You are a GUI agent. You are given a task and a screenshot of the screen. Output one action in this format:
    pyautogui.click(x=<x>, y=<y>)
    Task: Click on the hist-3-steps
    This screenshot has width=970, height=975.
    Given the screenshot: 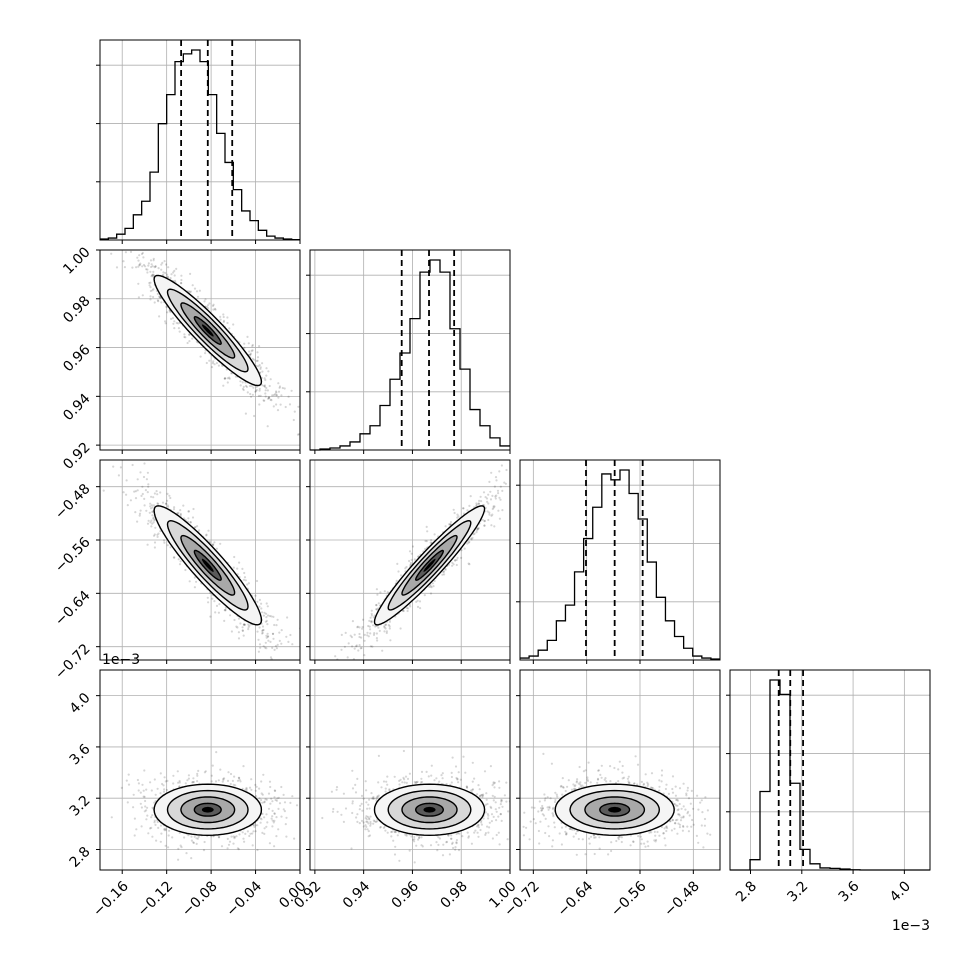 What is the action you would take?
    pyautogui.click(x=830, y=775)
    